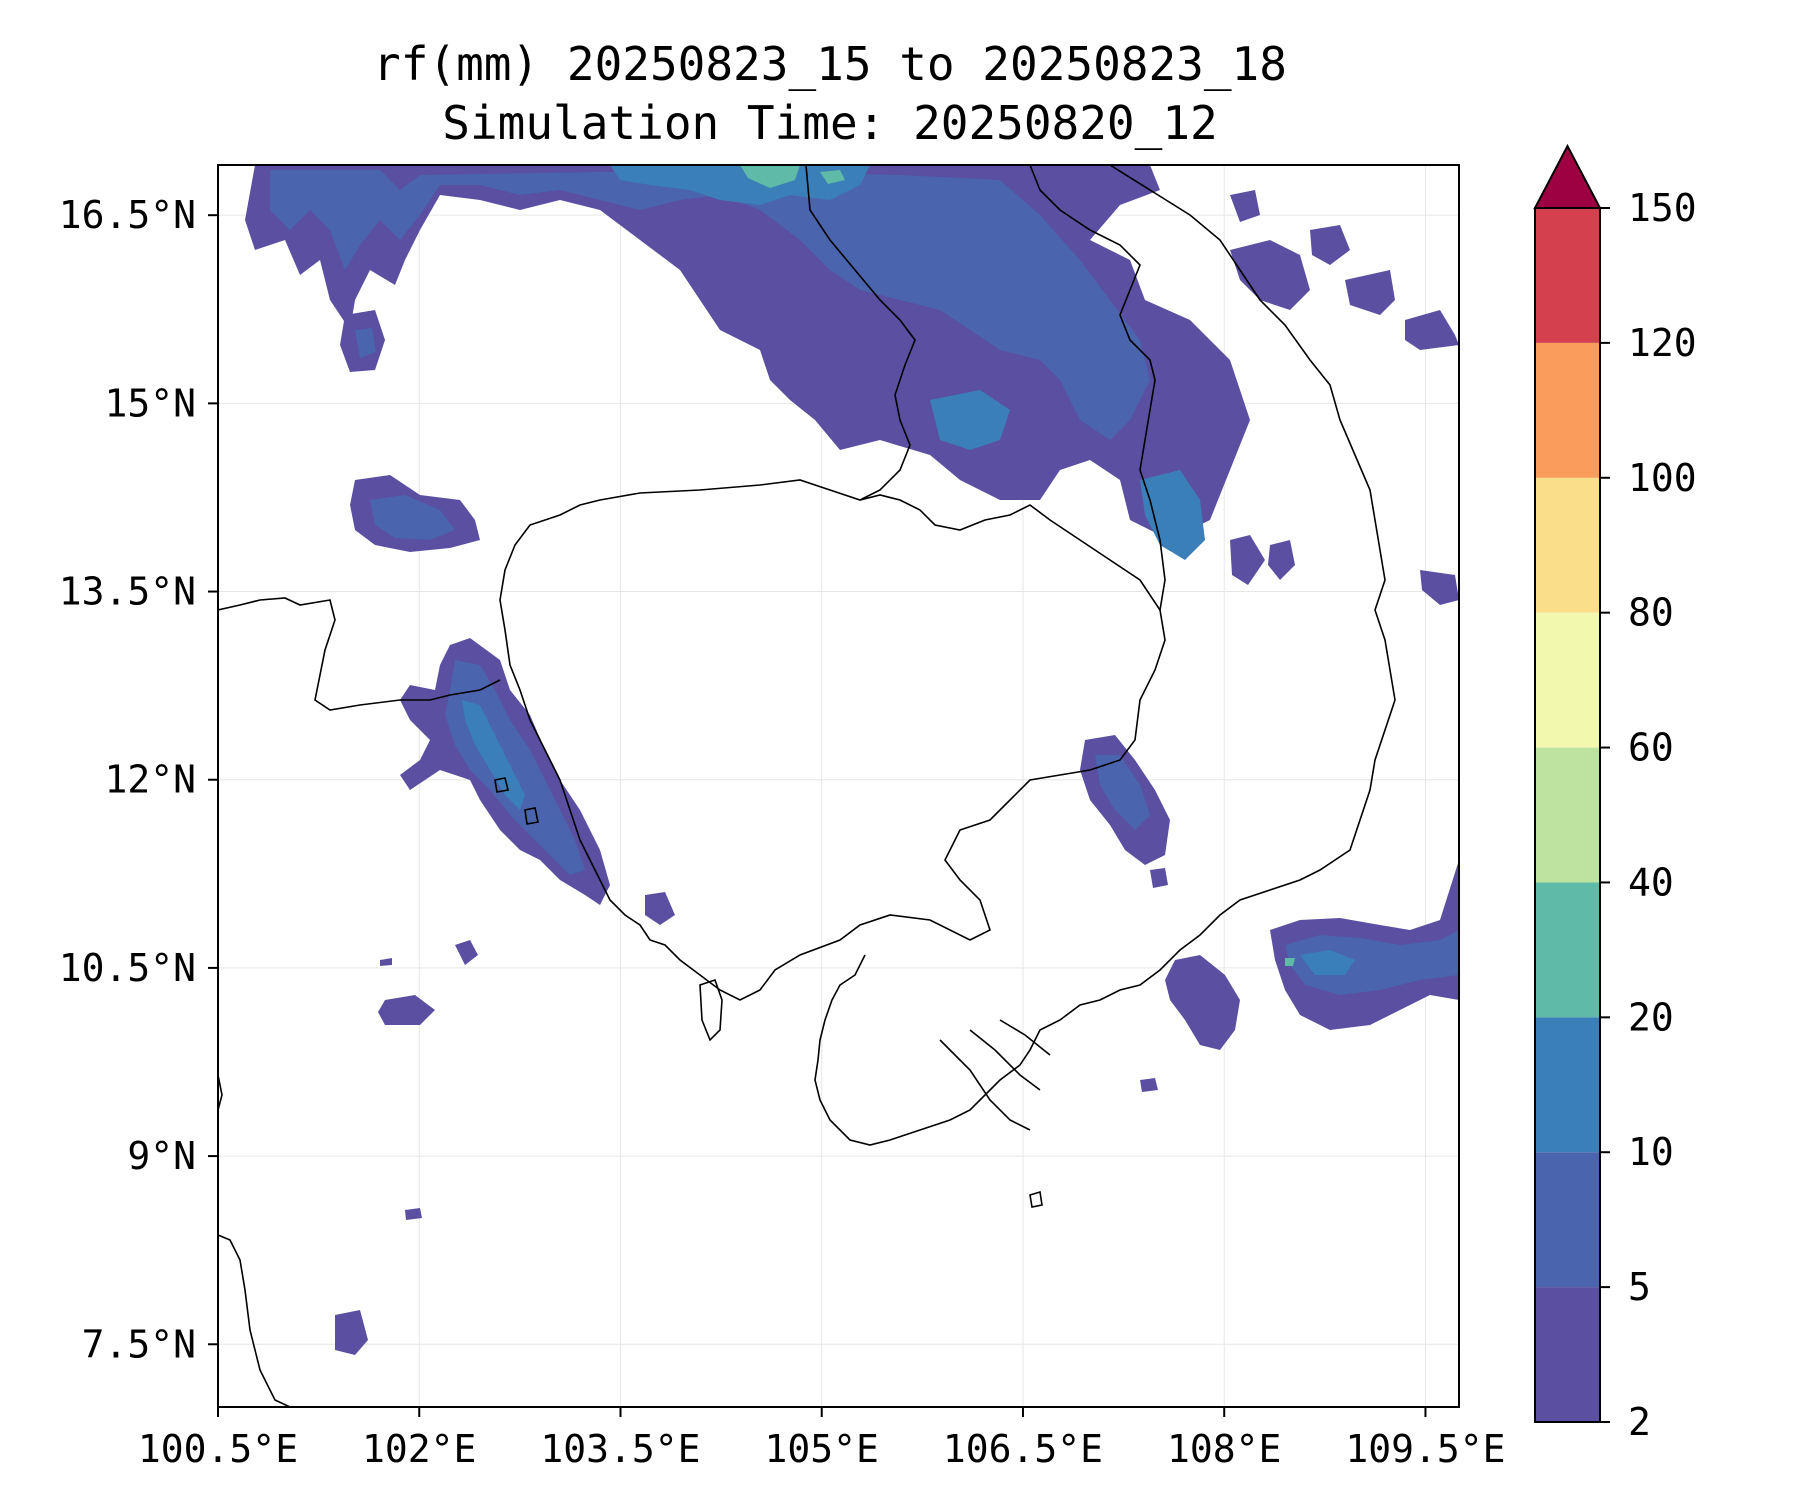 The image size is (1800, 1500). What do you see at coordinates (830, 64) in the screenshot?
I see `map-title-line-1: rf(mm) 20250823_15 to 20250823_18` at bounding box center [830, 64].